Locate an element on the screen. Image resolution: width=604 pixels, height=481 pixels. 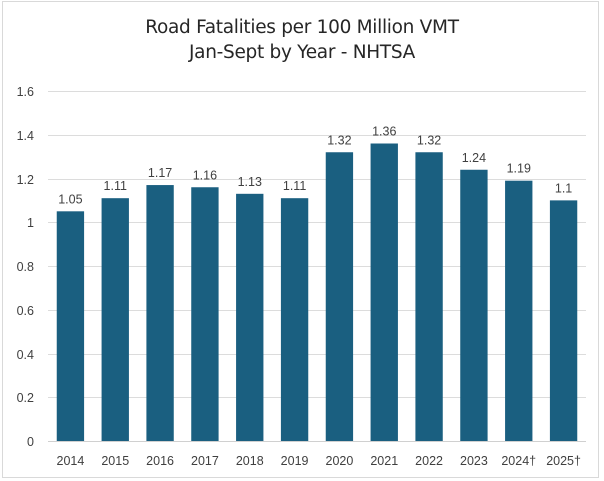
x-tick-label: 2018 is located at coordinates (250, 461).